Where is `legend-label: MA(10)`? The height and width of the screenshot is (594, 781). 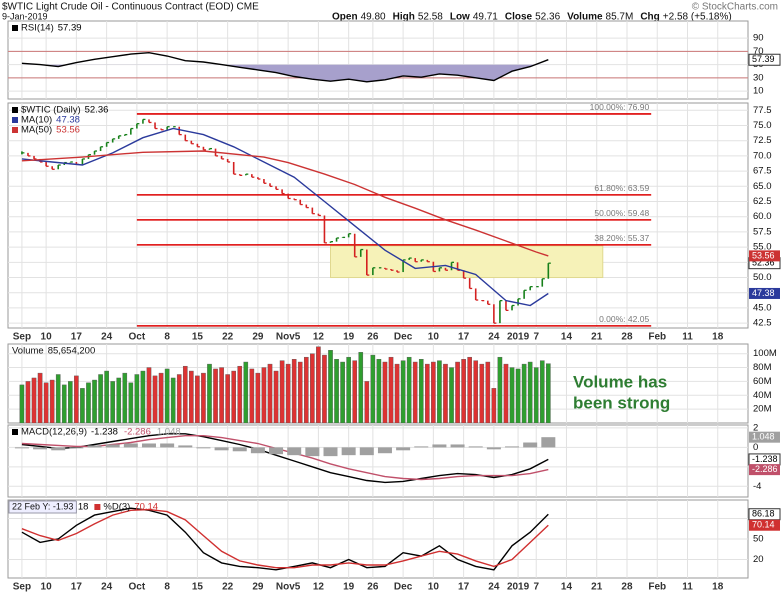
legend-label: MA(10) is located at coordinates (36, 120).